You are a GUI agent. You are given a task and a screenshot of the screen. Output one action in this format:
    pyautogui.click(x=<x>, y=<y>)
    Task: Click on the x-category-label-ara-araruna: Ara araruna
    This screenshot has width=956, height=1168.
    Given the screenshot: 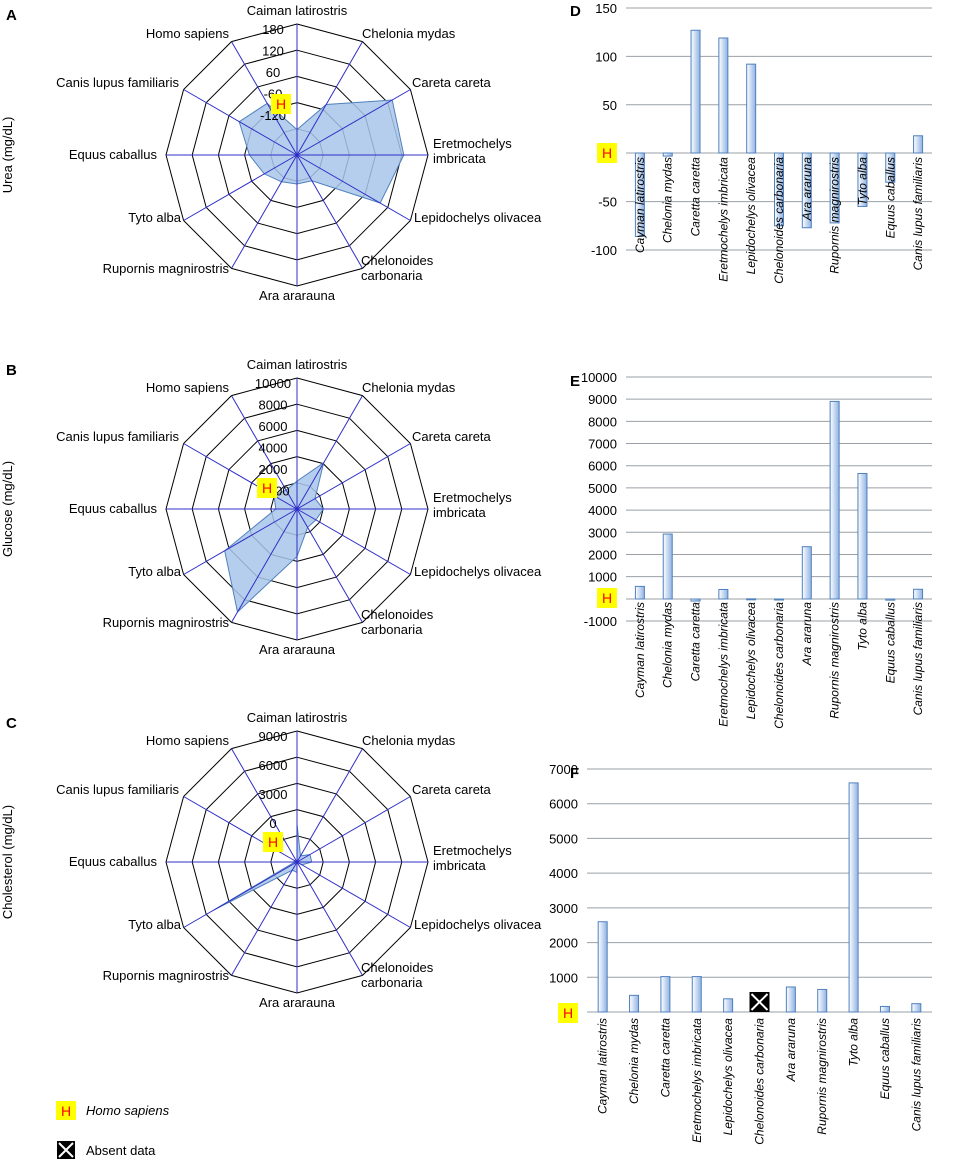 What is the action you would take?
    pyautogui.click(x=791, y=1050)
    